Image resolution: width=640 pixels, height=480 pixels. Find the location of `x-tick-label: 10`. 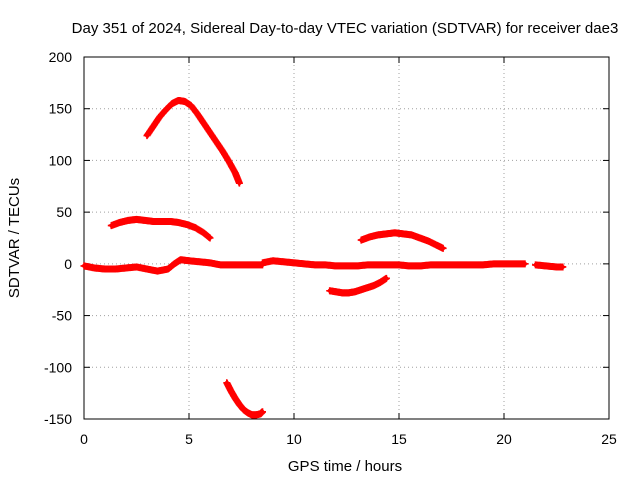

x-tick-label: 10 is located at coordinates (294, 439).